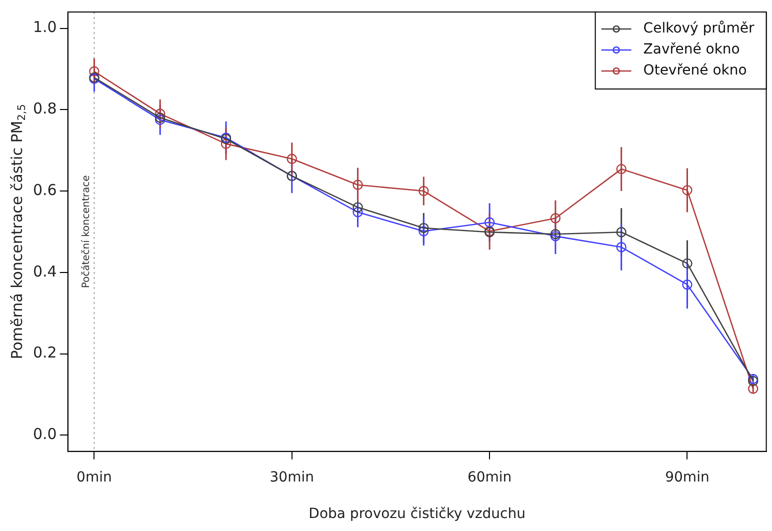 This screenshot has height=531, width=772. I want to click on y-tick-label: 1.0, so click(44, 27).